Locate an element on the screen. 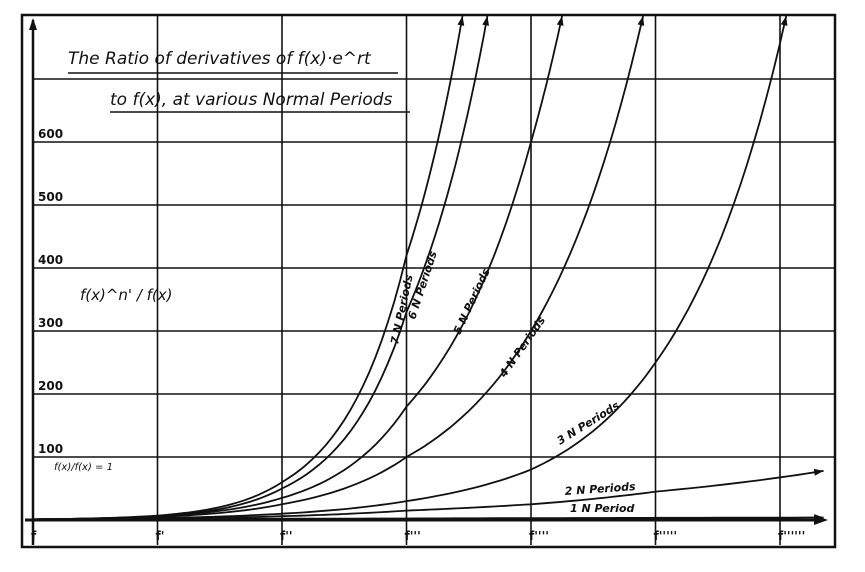  y-tick-label: 300 is located at coordinates (50, 323).